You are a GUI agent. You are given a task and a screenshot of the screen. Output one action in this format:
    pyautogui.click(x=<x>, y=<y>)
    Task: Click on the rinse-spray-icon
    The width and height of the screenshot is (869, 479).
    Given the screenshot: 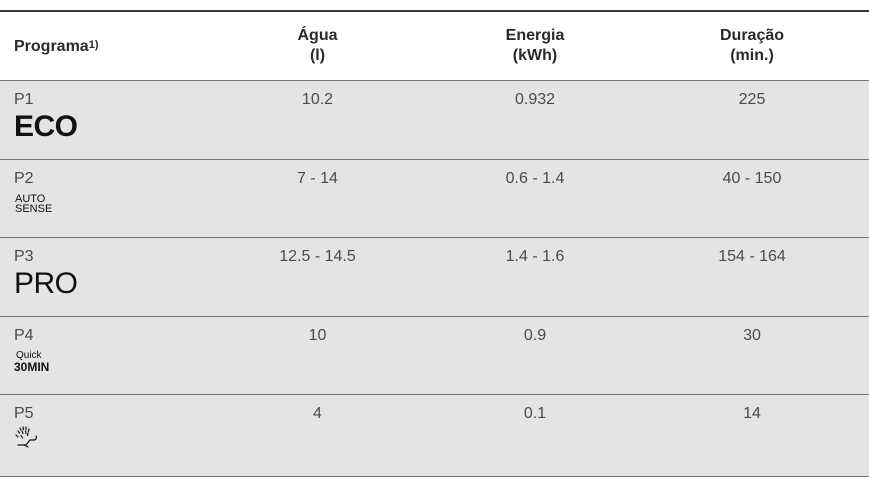 What is the action you would take?
    pyautogui.click(x=107, y=440)
    